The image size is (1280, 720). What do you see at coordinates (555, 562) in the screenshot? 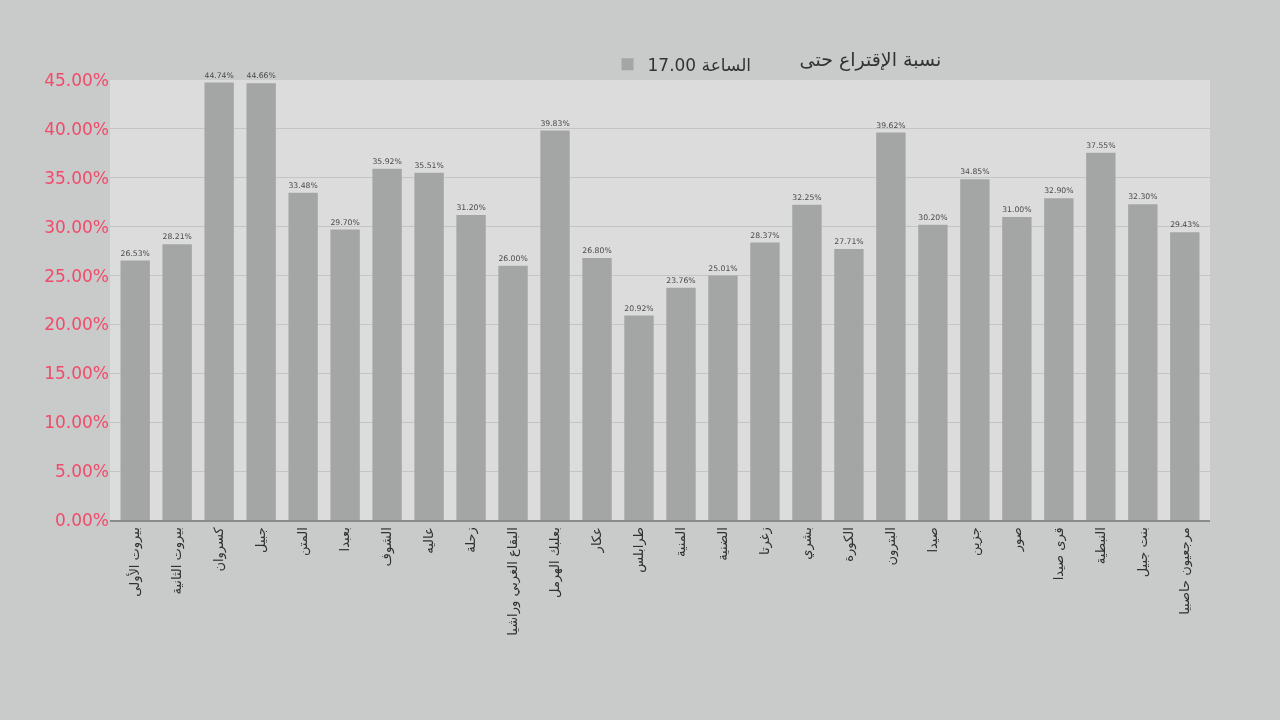
I see `x-tick-label: بعلبك الهرمل` at bounding box center [555, 562].